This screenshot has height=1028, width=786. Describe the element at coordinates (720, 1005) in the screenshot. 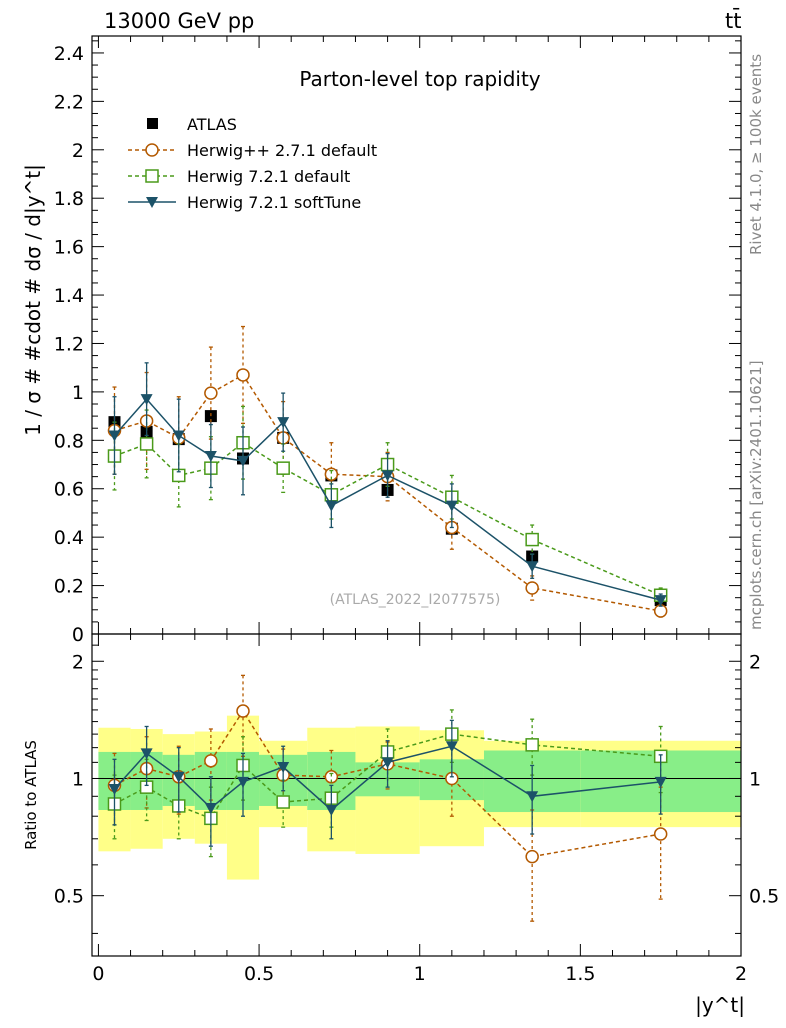

I see `x-axis-label: |y^t|` at that location.